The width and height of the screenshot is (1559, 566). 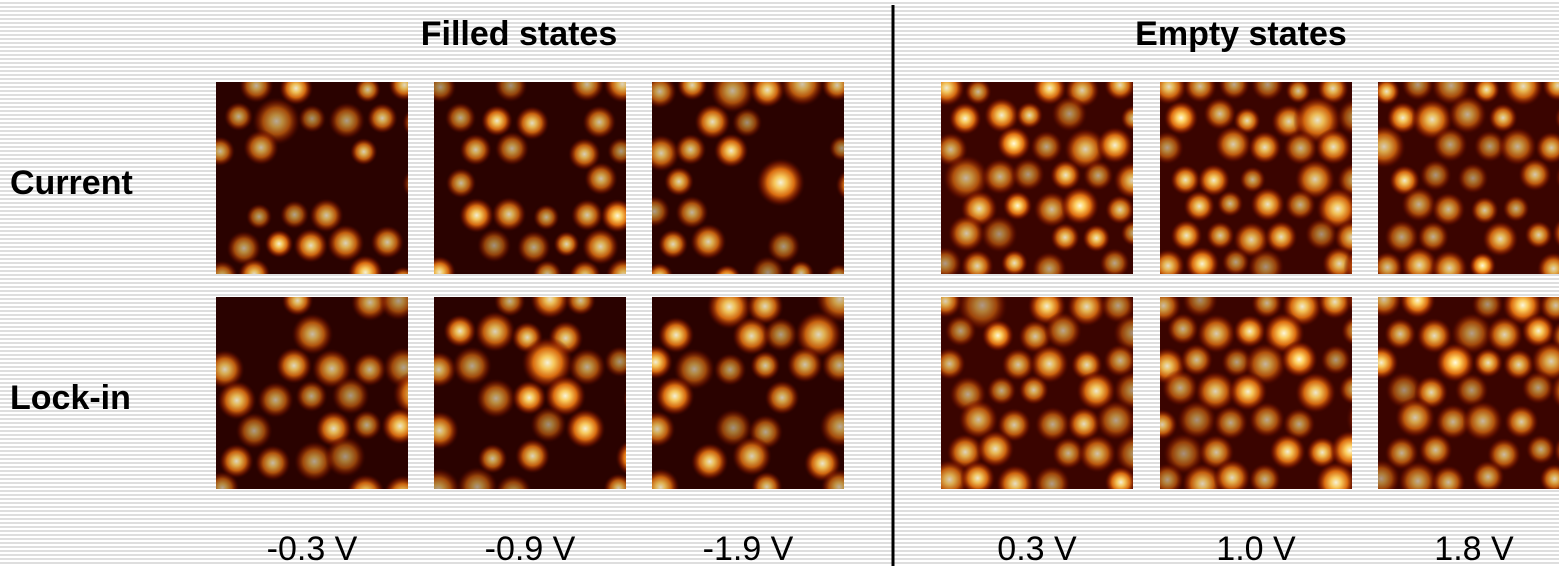 I want to click on voltage-label: 0.3 V, so click(x=1037, y=548).